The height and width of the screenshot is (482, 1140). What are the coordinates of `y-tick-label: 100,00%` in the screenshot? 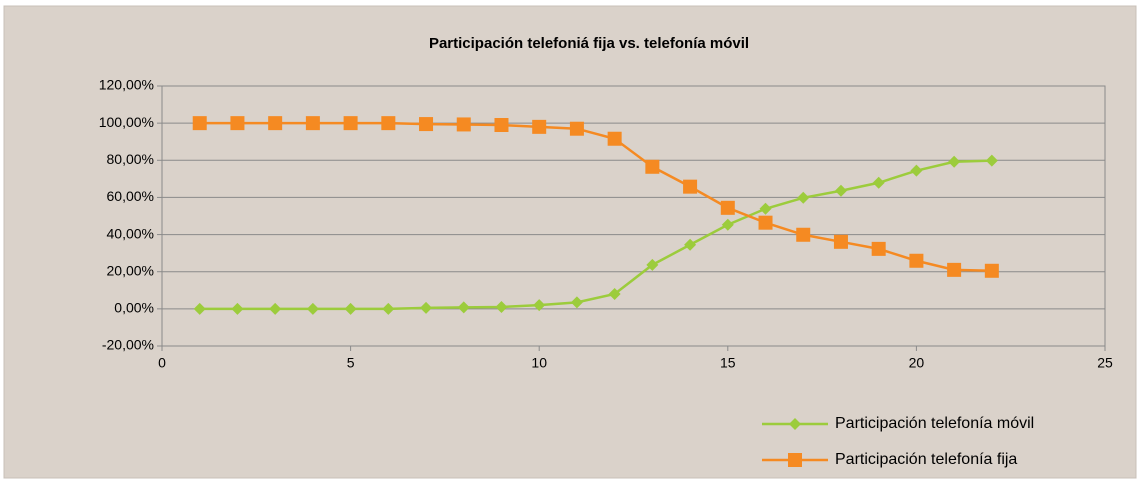 It's located at (126, 122).